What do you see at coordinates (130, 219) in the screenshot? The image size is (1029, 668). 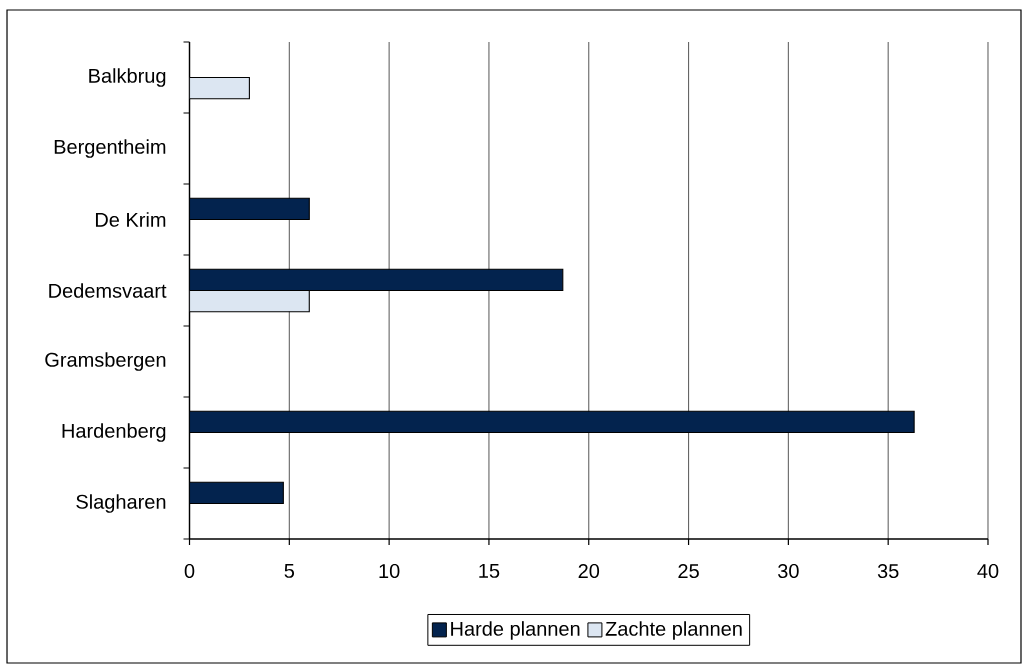 I see `y-tick-label: De Krim` at bounding box center [130, 219].